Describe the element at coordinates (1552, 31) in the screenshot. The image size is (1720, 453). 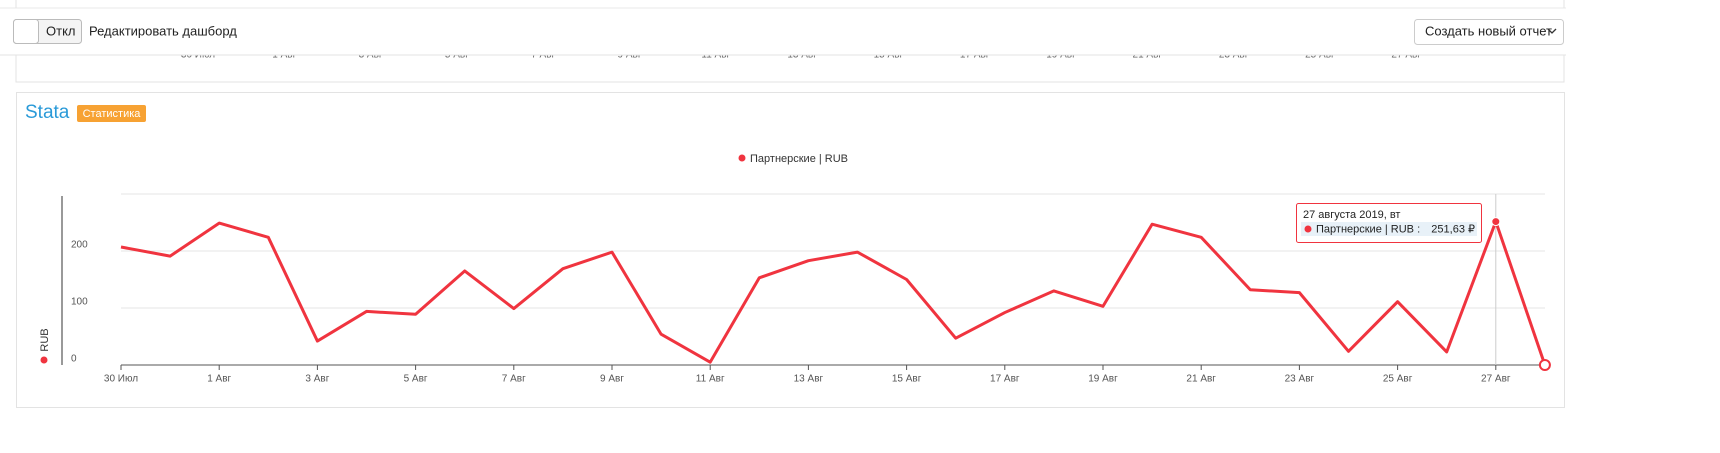
I see `chevron` at that location.